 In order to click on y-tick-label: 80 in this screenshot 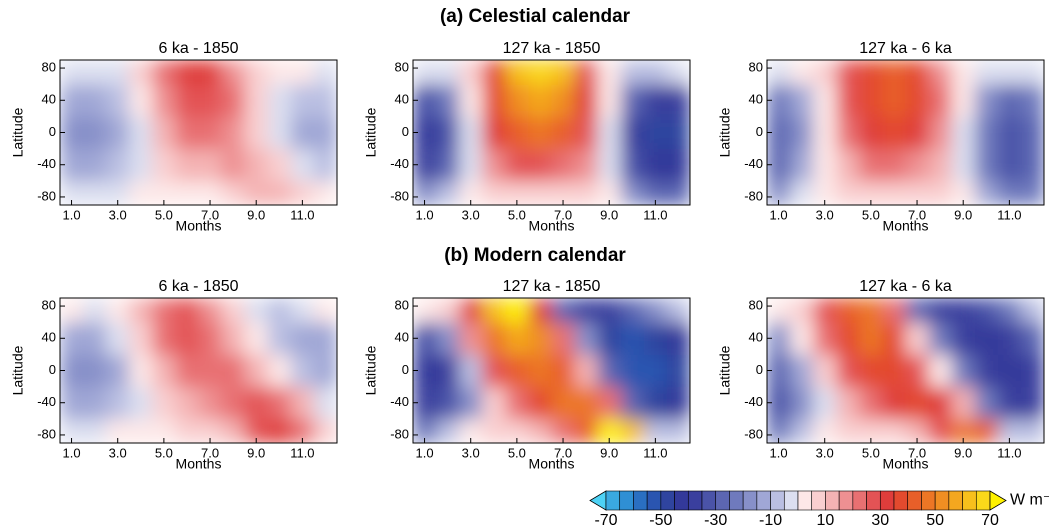, I will do `click(756, 66)`.